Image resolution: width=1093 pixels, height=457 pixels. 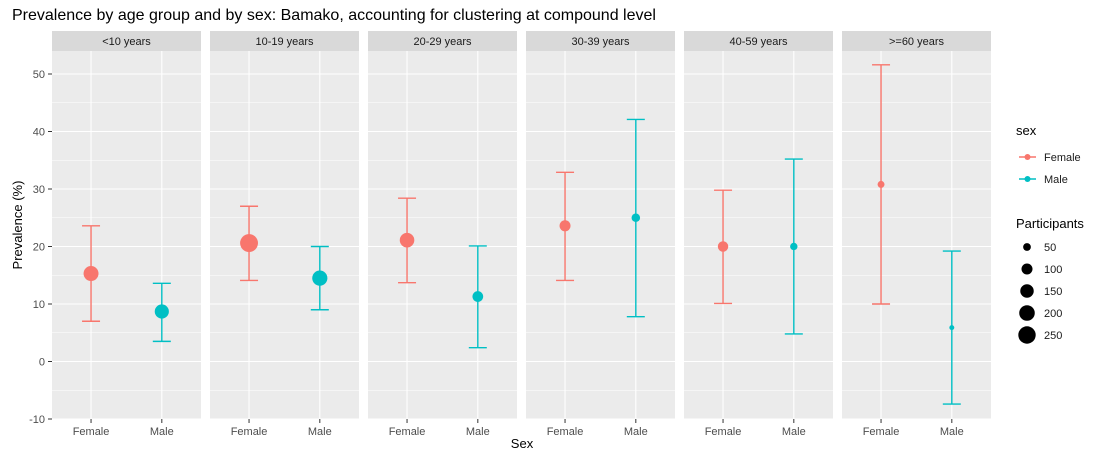 I want to click on legend-label: 100, so click(x=1053, y=270).